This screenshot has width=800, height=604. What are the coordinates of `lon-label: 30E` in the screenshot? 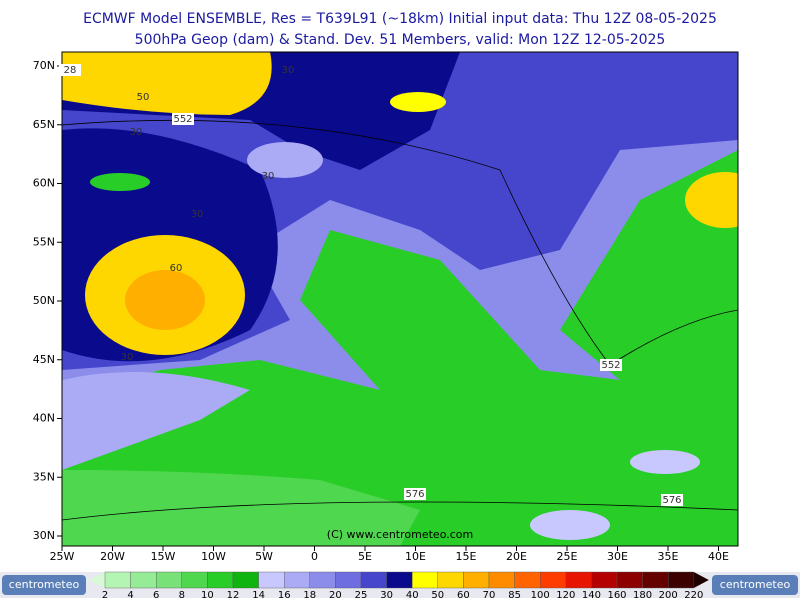 It's located at (617, 556).